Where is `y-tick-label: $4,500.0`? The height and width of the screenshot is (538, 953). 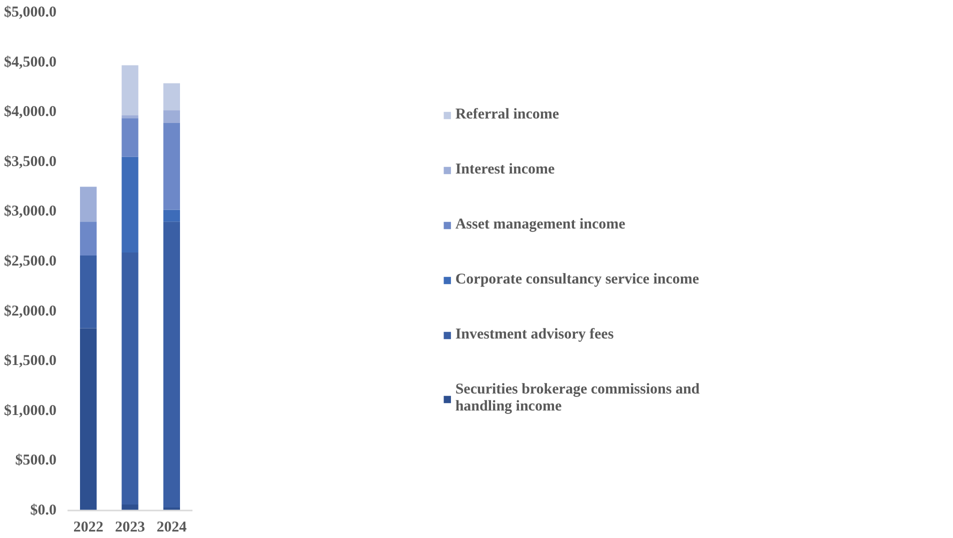 y-tick-label: $4,500.0 is located at coordinates (30, 62).